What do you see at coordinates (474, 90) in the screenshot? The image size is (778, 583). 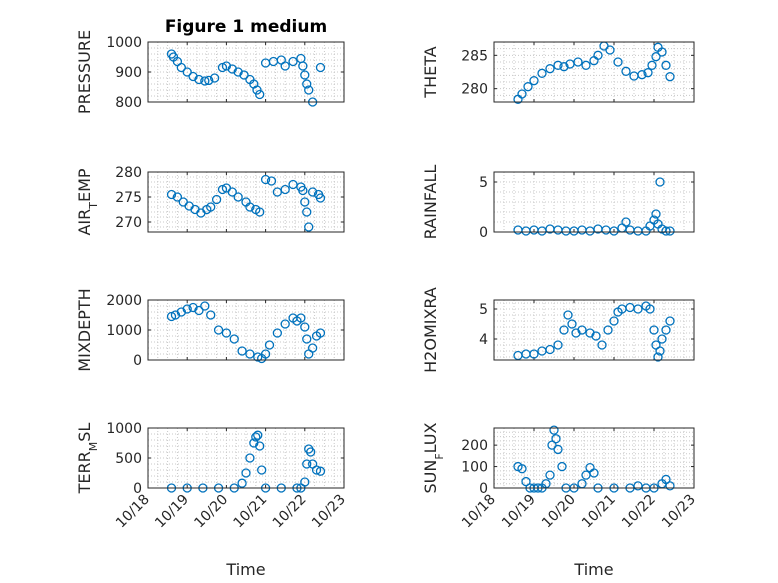 I see `y-tick-label: 280` at bounding box center [474, 90].